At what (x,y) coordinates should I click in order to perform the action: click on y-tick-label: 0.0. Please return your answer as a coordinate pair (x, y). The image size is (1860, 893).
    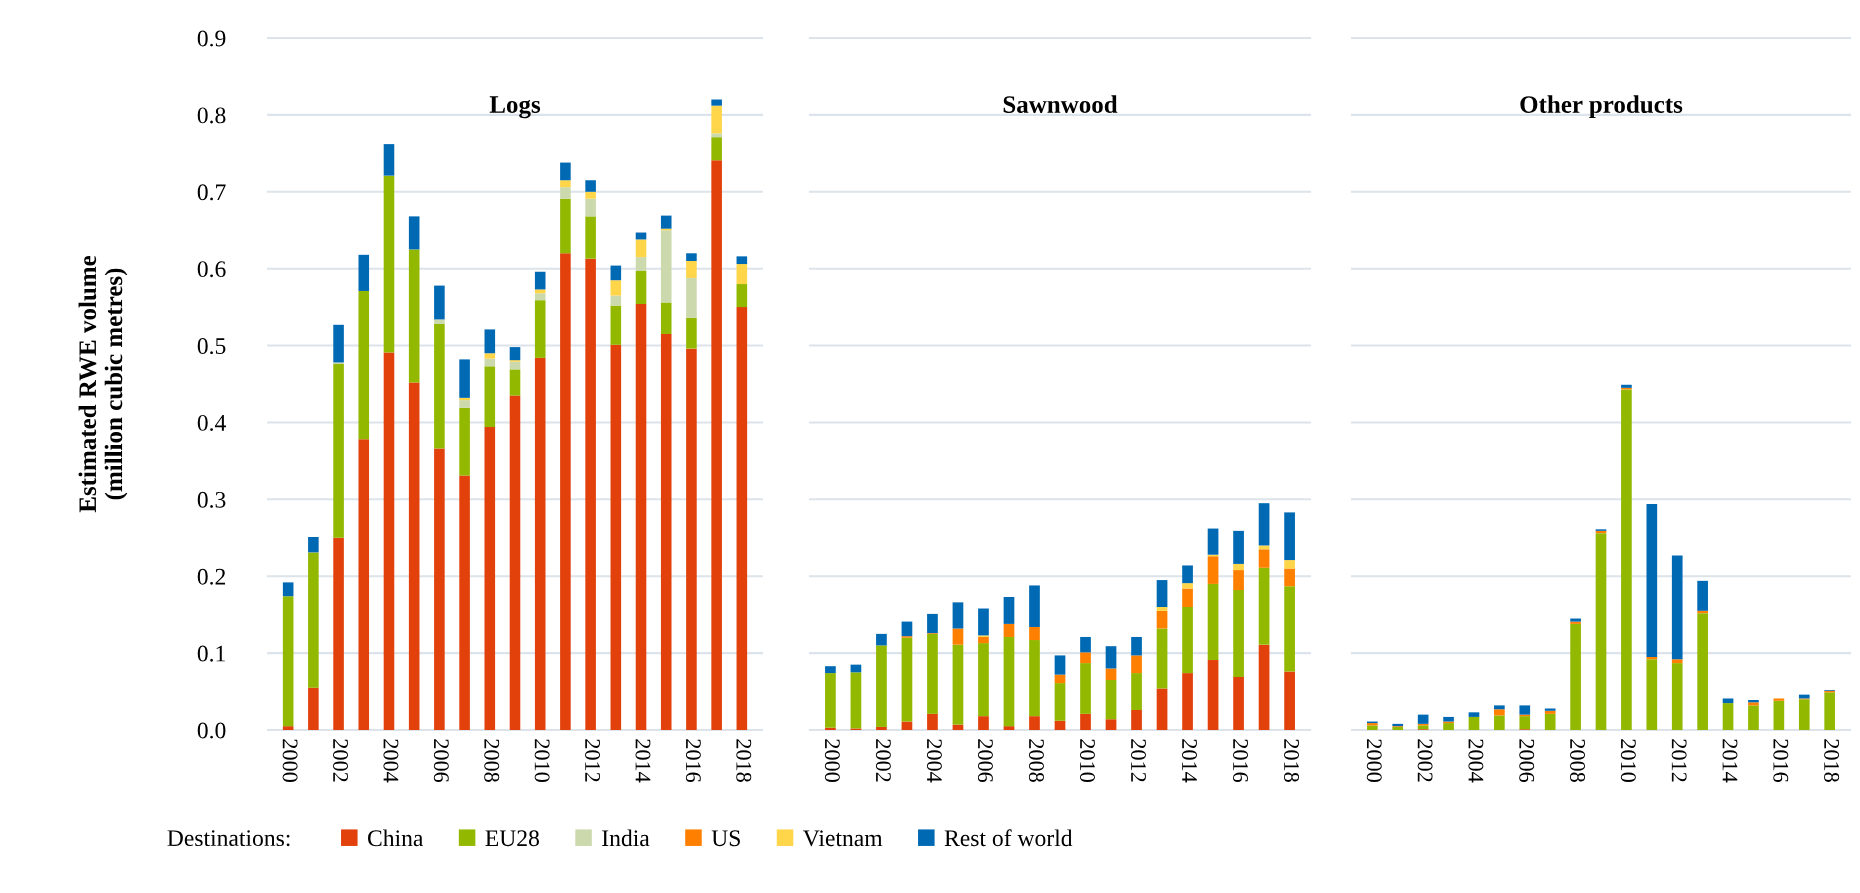
    Looking at the image, I should click on (211, 730).